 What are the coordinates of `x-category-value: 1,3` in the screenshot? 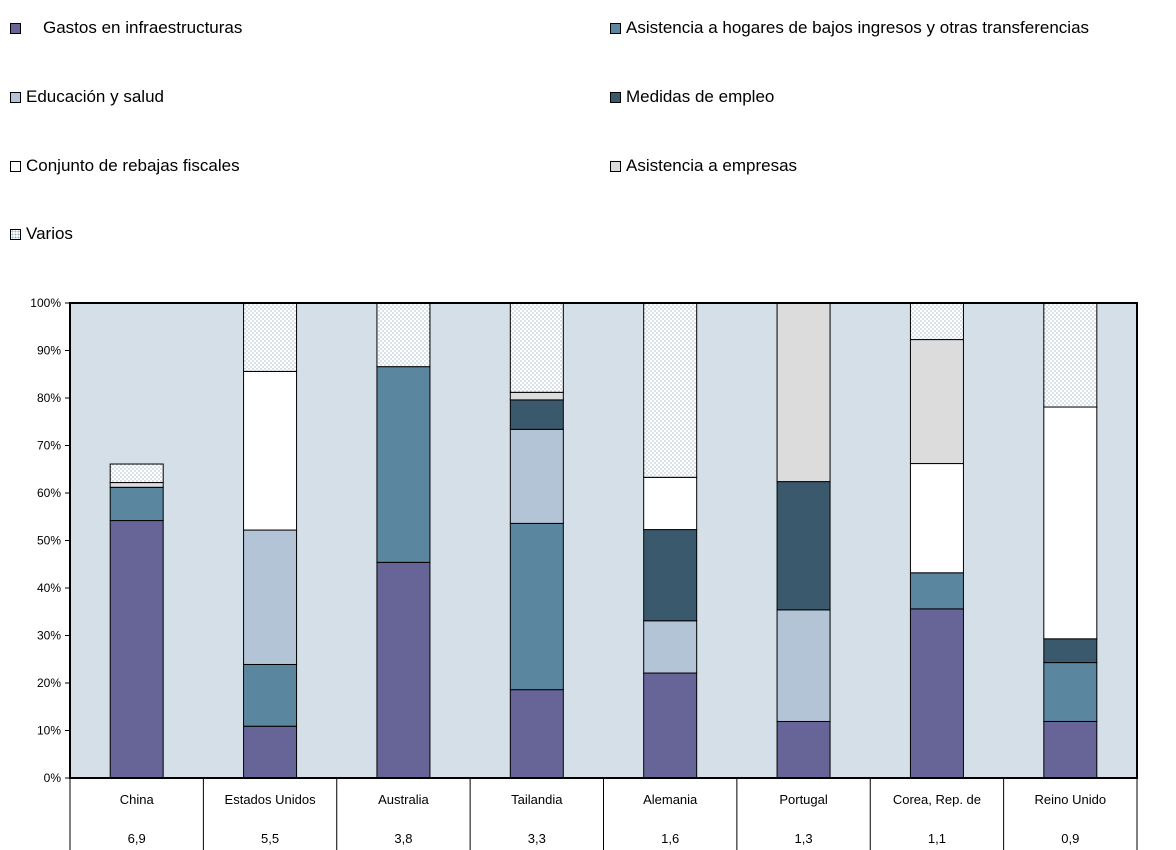 It's located at (804, 838).